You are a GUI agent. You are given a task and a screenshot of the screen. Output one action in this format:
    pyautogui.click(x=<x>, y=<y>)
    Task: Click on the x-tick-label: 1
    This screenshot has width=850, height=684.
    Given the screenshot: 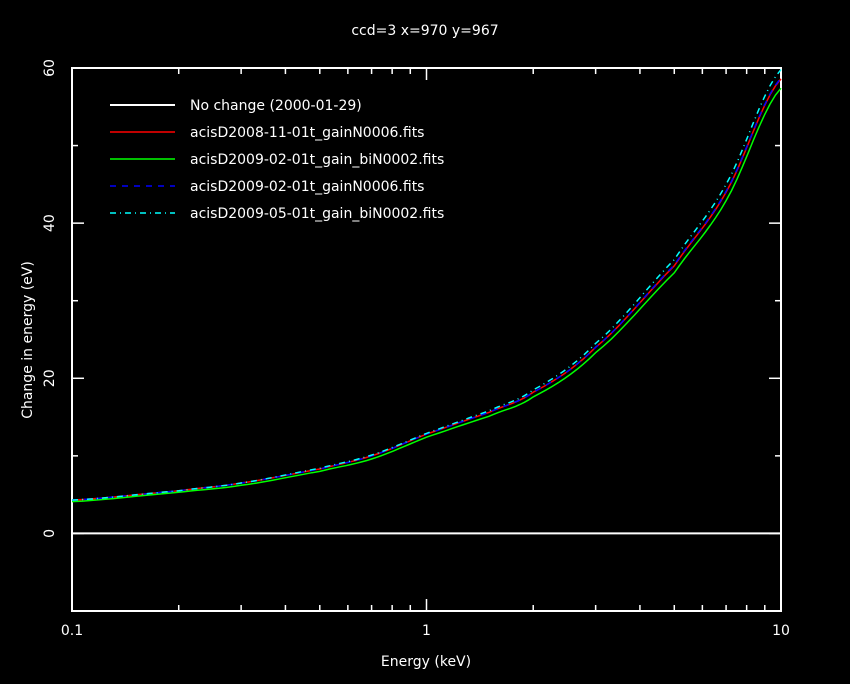 What is the action you would take?
    pyautogui.click(x=426, y=631)
    